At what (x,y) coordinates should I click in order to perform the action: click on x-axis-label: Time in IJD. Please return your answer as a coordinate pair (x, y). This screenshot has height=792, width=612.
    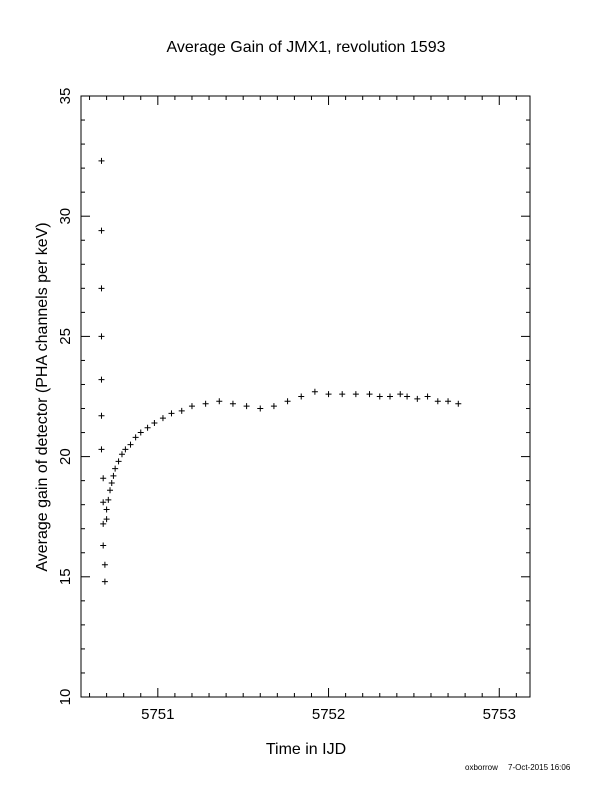
    Looking at the image, I should click on (306, 749).